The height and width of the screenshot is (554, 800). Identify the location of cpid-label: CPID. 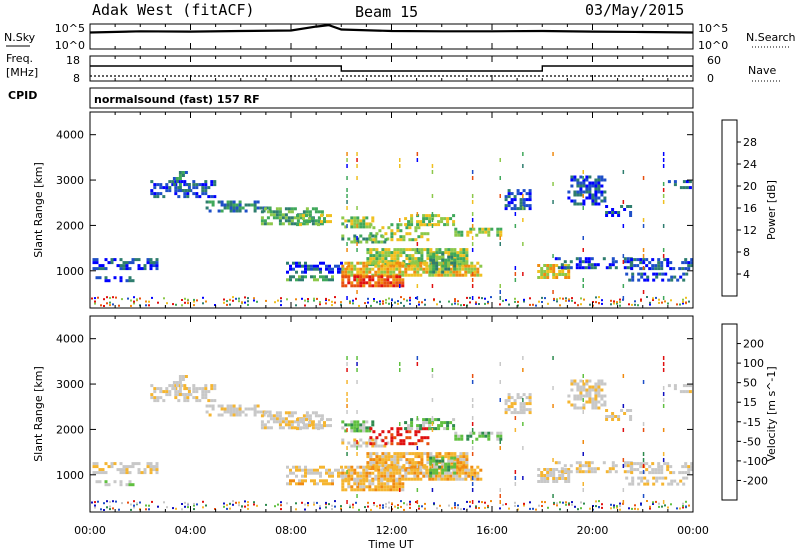
(22, 95).